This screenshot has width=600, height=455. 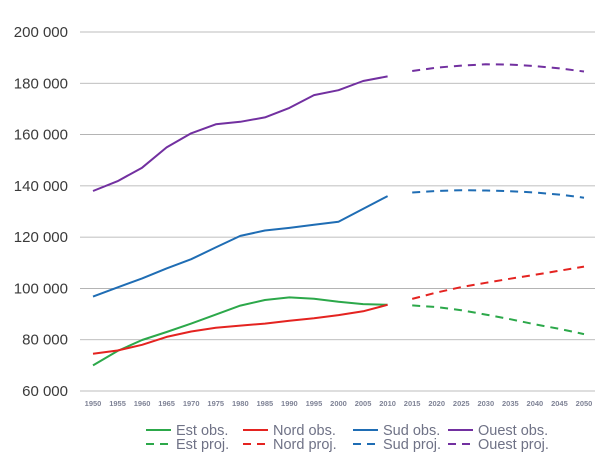 I want to click on x-tick-label: 1970, so click(x=191, y=403).